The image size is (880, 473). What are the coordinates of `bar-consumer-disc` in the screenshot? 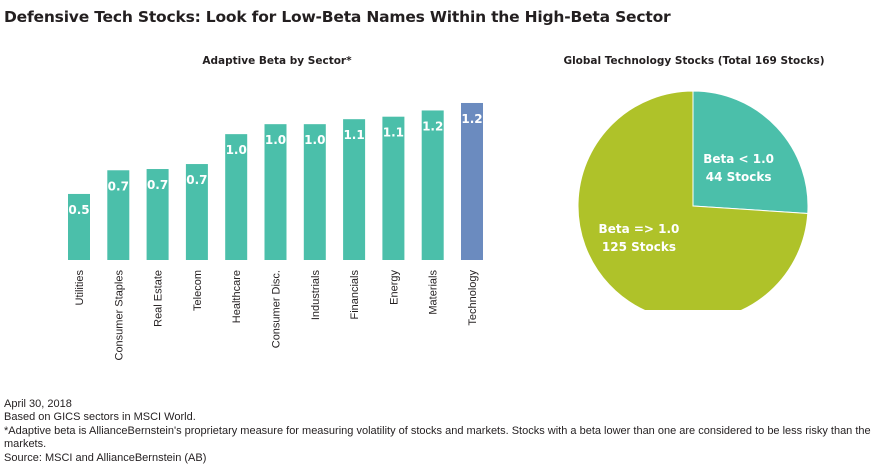 It's located at (275, 192).